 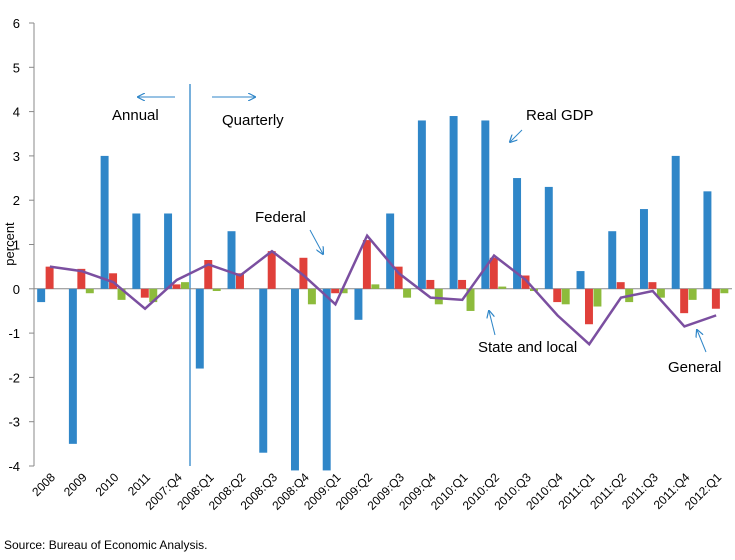 I want to click on x-tick-label: 2008, so click(x=43, y=484).